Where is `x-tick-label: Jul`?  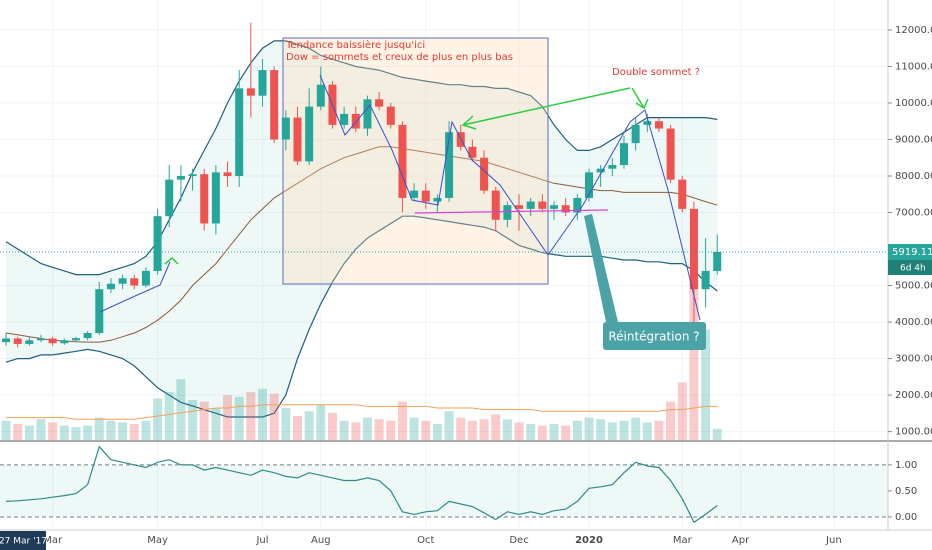 x-tick-label: Jul is located at coordinates (261, 540).